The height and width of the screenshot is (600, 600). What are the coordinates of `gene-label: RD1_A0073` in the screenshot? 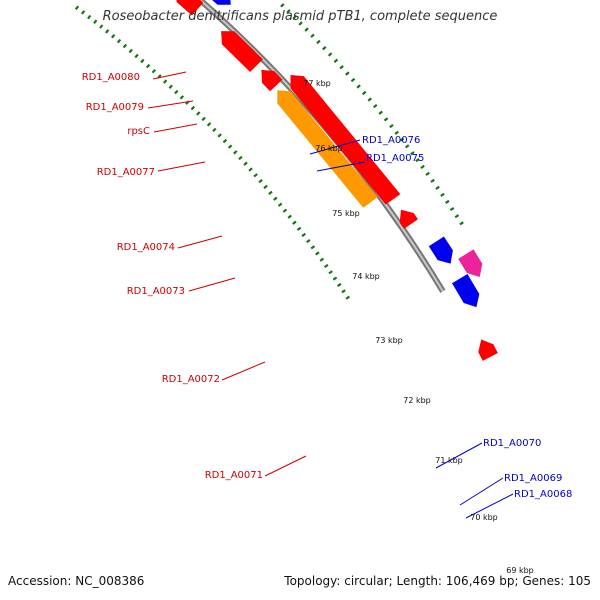 It's located at (156, 291).